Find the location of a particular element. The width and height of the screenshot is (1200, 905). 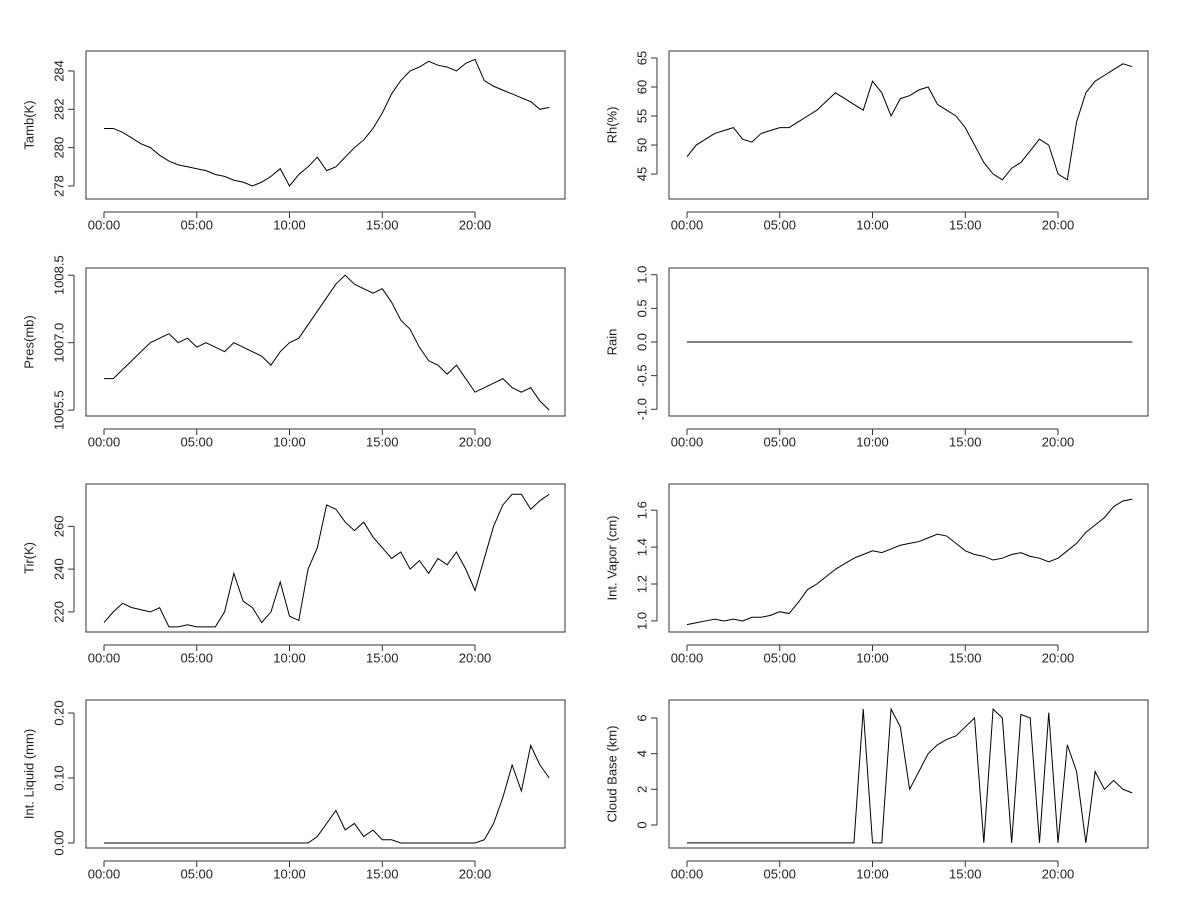

y-tick-label: 0.0 is located at coordinates (641, 342).